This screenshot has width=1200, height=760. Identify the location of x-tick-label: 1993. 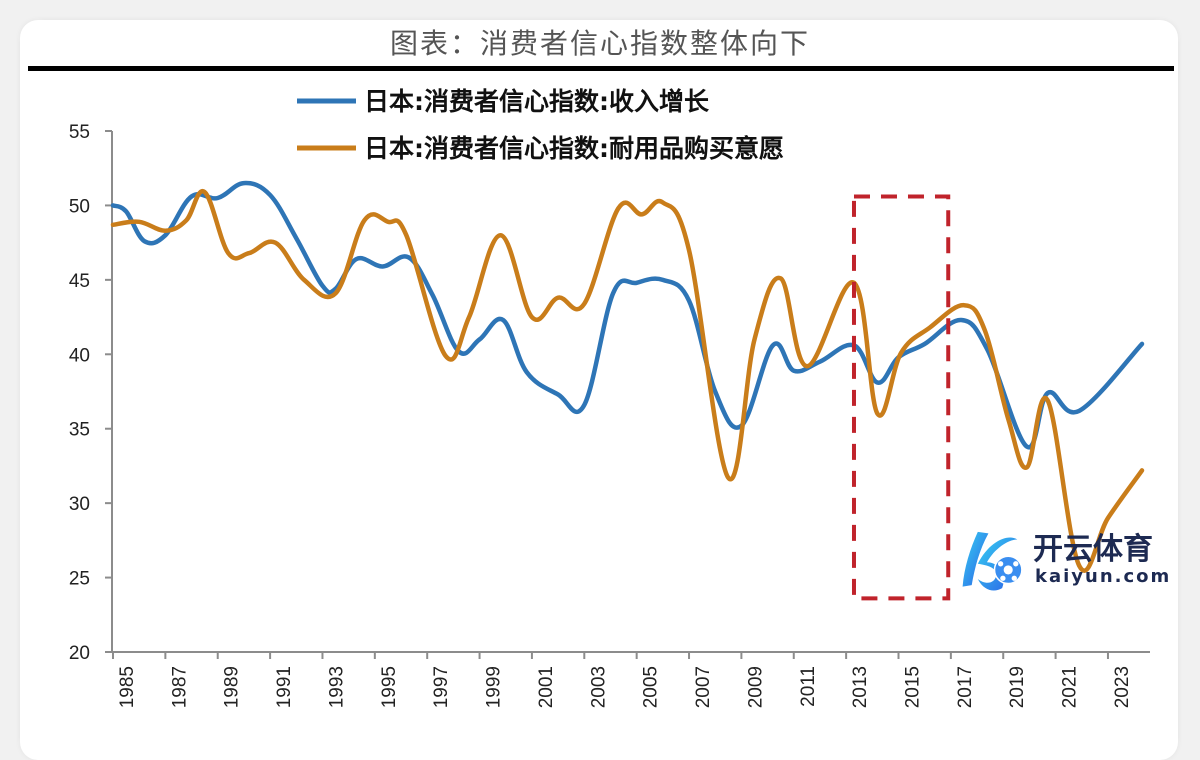
(336, 687).